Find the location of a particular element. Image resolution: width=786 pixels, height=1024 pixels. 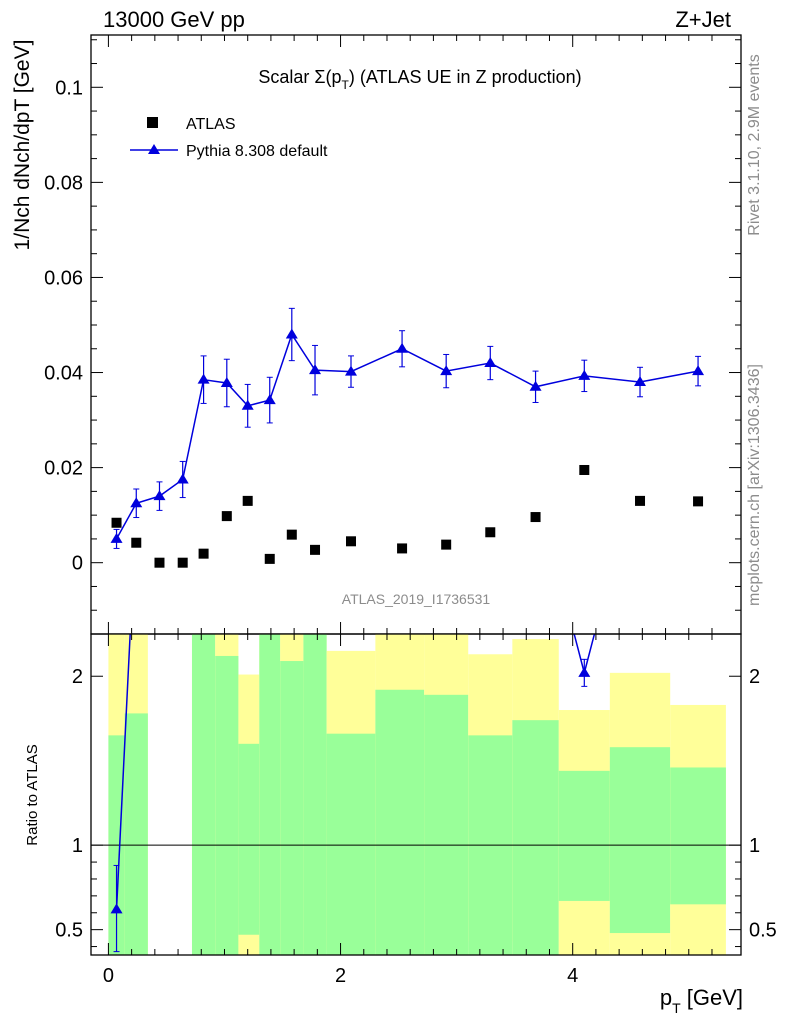

legend-atlas-label: ATLAS is located at coordinates (211, 124).